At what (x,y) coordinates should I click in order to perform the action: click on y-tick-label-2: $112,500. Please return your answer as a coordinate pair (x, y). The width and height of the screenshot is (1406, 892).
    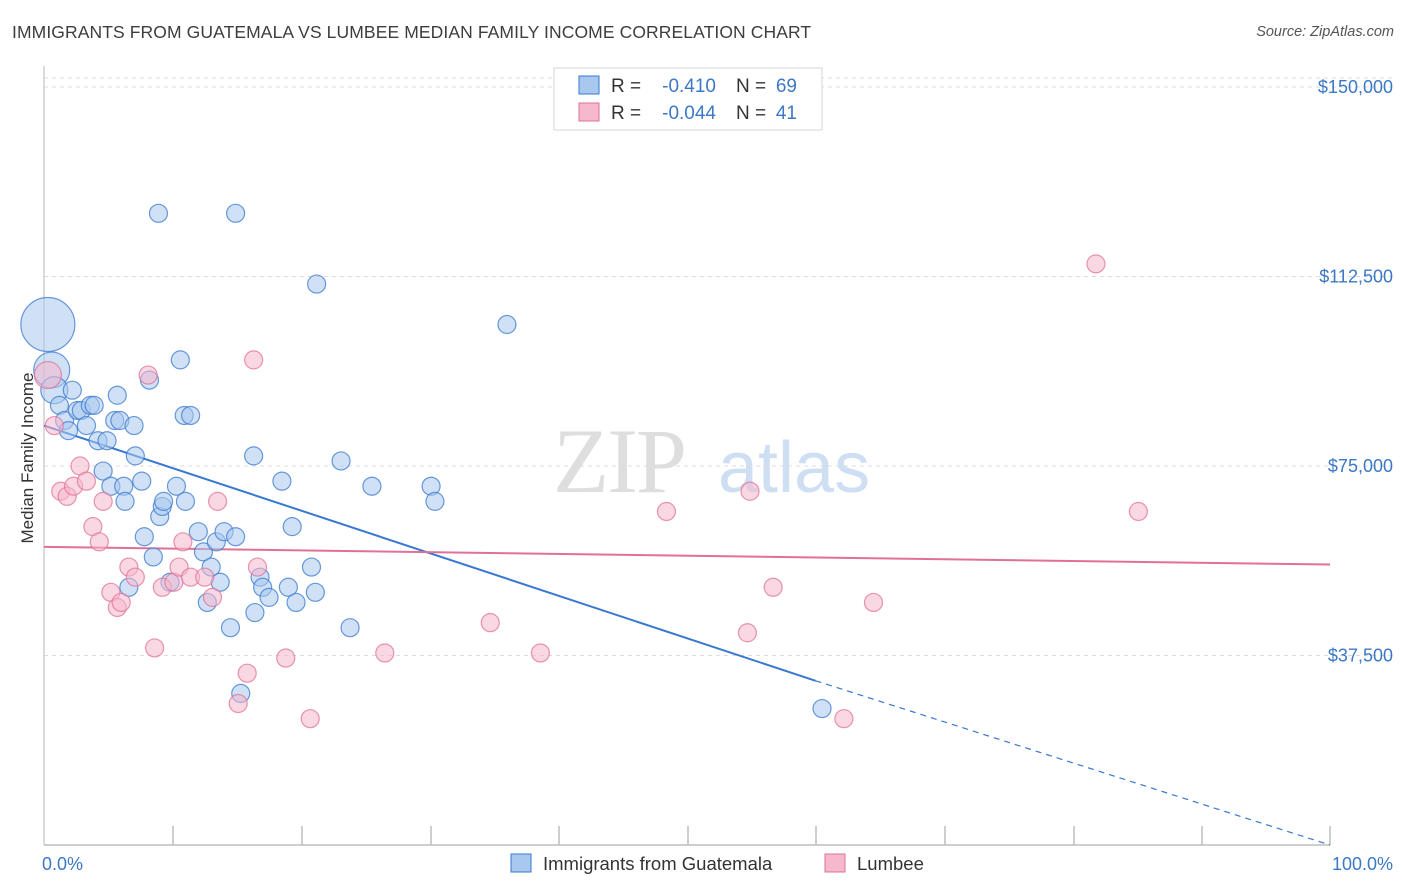
    Looking at the image, I should click on (1356, 277).